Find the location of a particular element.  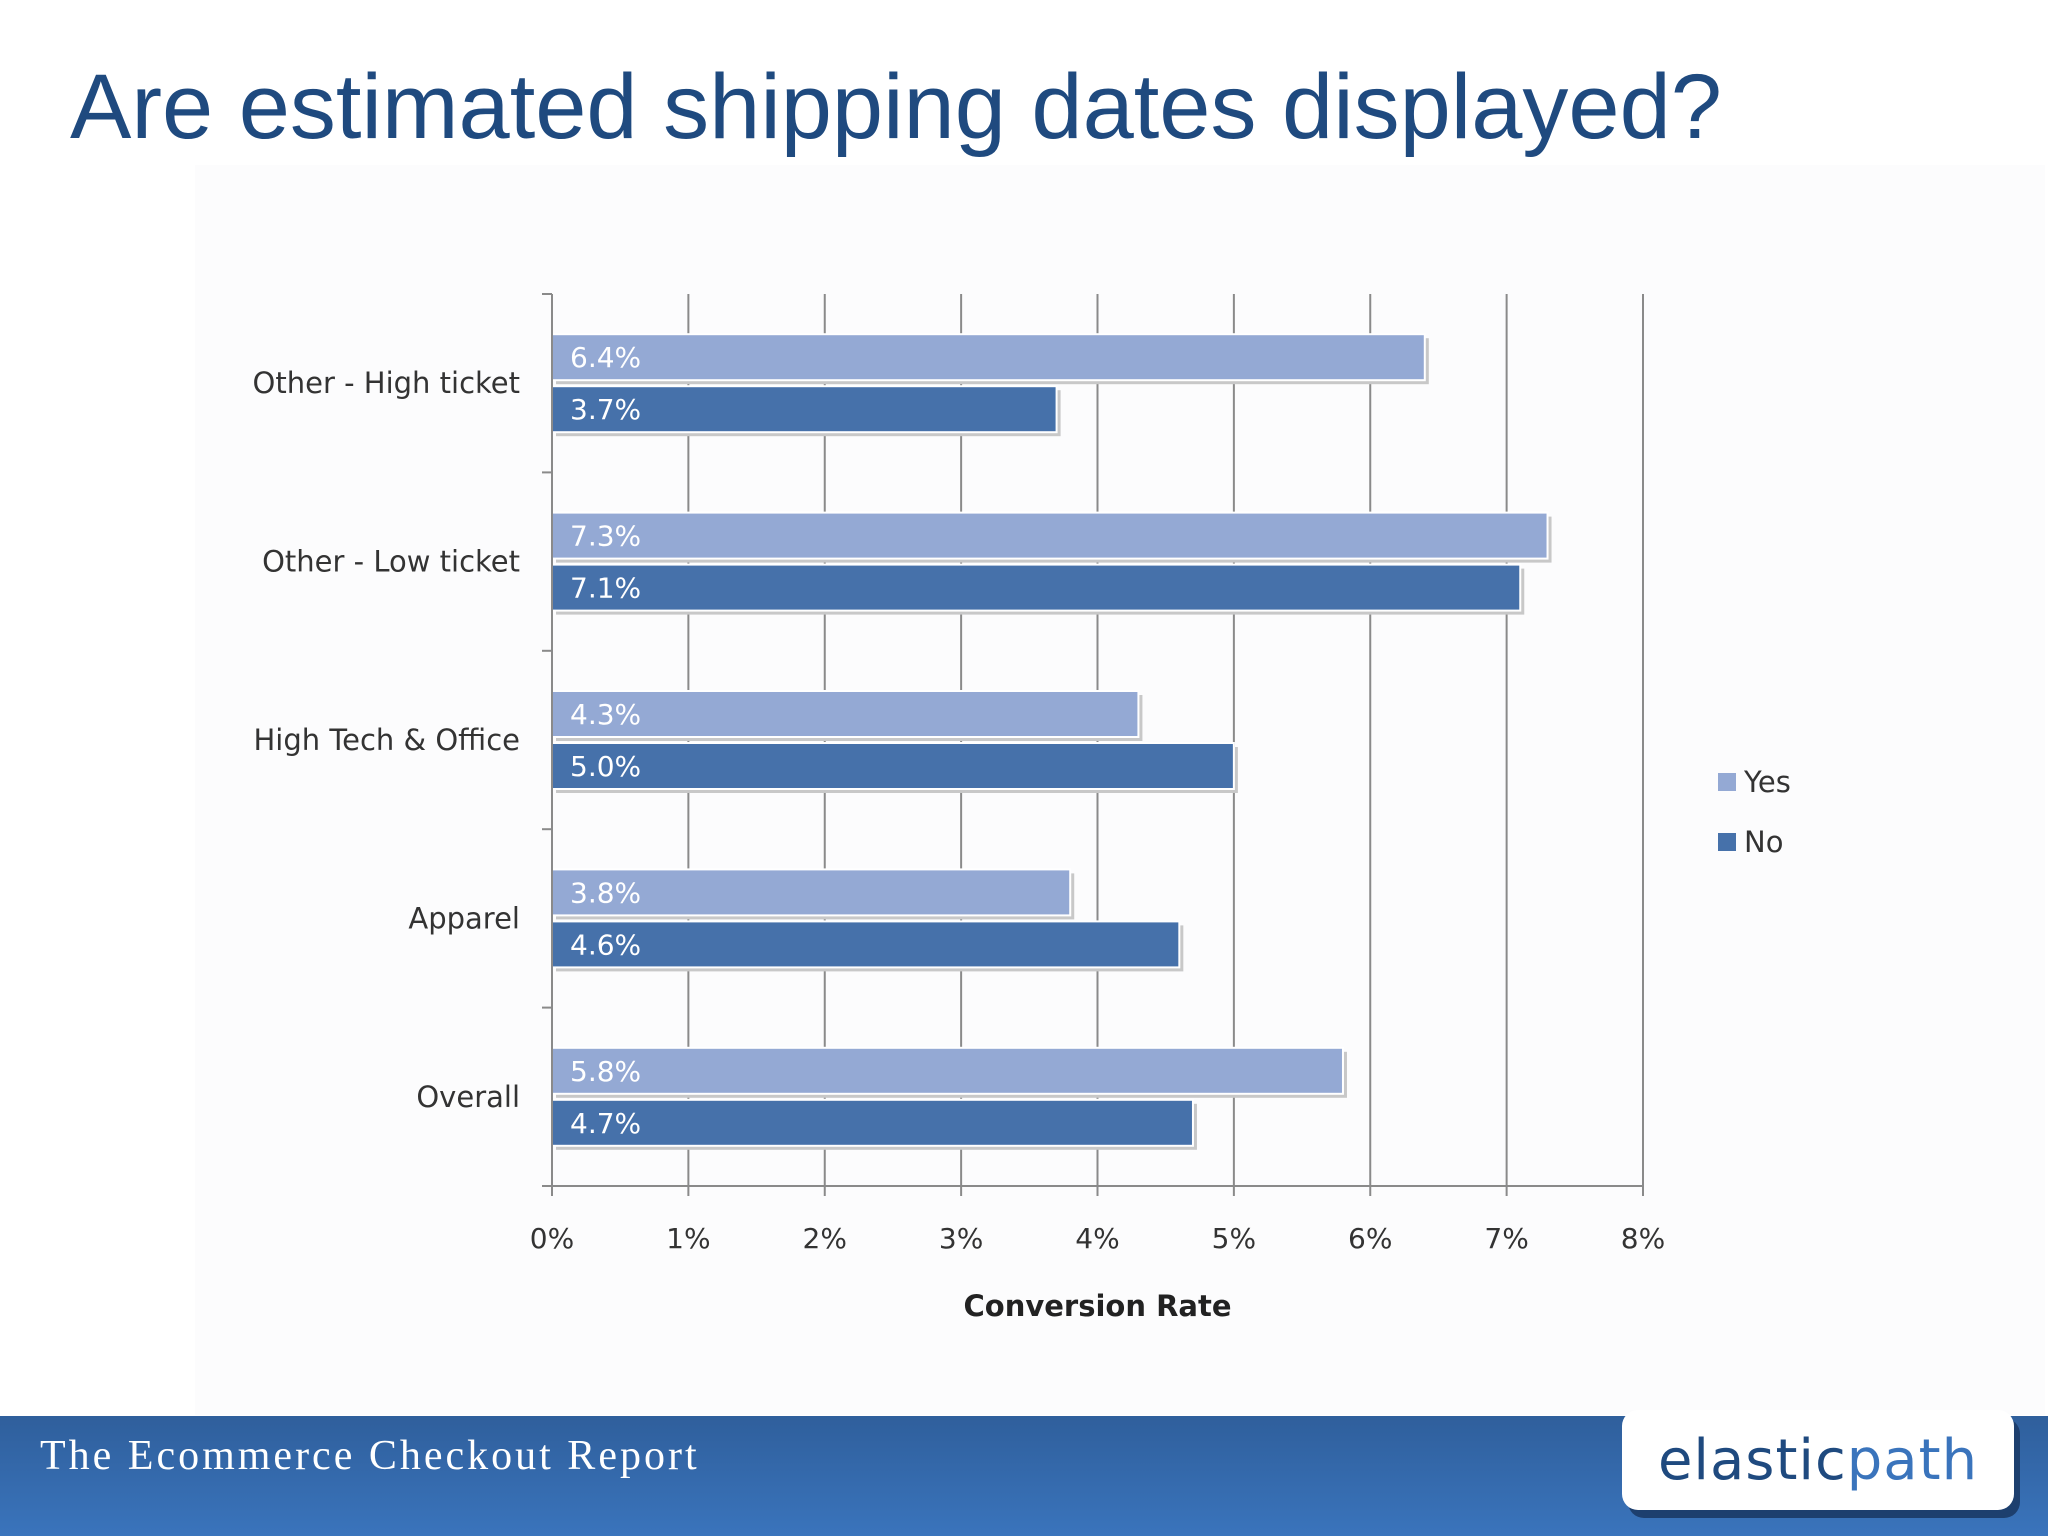

legend-swatch-yes is located at coordinates (1727, 782).